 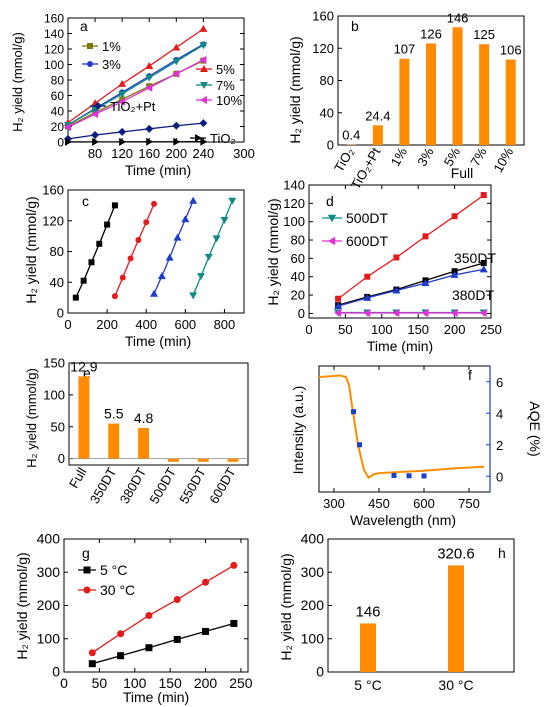 I want to click on legend-item: 600DT, so click(x=355, y=241).